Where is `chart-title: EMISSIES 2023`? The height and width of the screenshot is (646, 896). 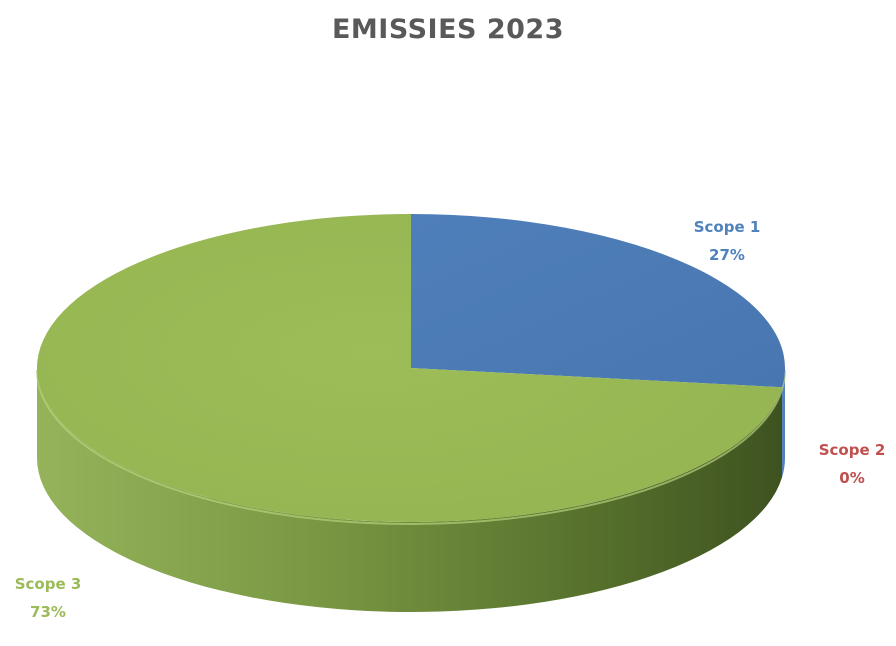 chart-title: EMISSIES 2023 is located at coordinates (448, 29).